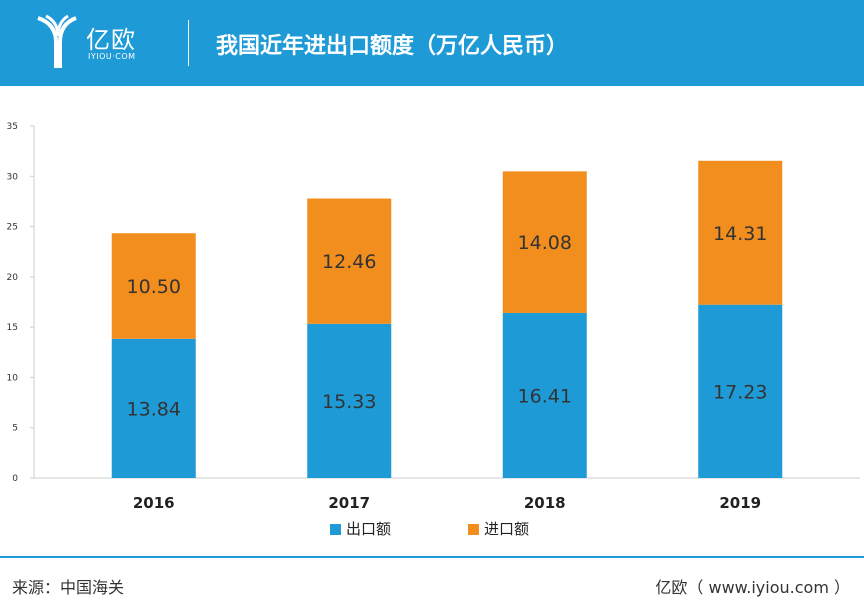 The width and height of the screenshot is (864, 612). Describe the element at coordinates (392, 46) in the screenshot. I see `page-title: 我国近年进出口额度（万亿人民币）` at that location.